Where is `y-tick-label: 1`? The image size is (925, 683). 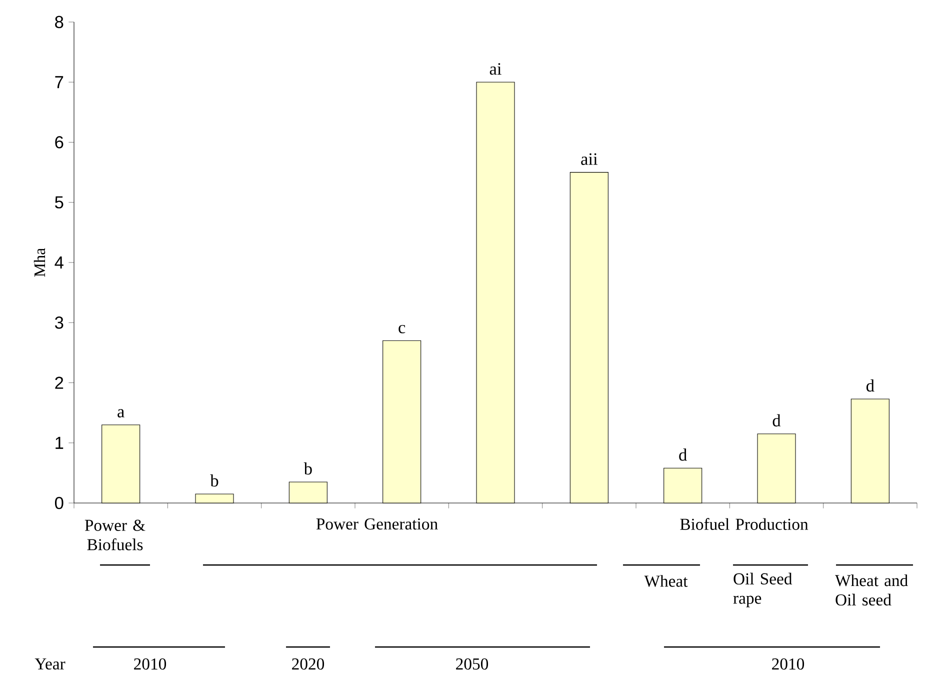
y-tick-label: 1 is located at coordinates (60, 442).